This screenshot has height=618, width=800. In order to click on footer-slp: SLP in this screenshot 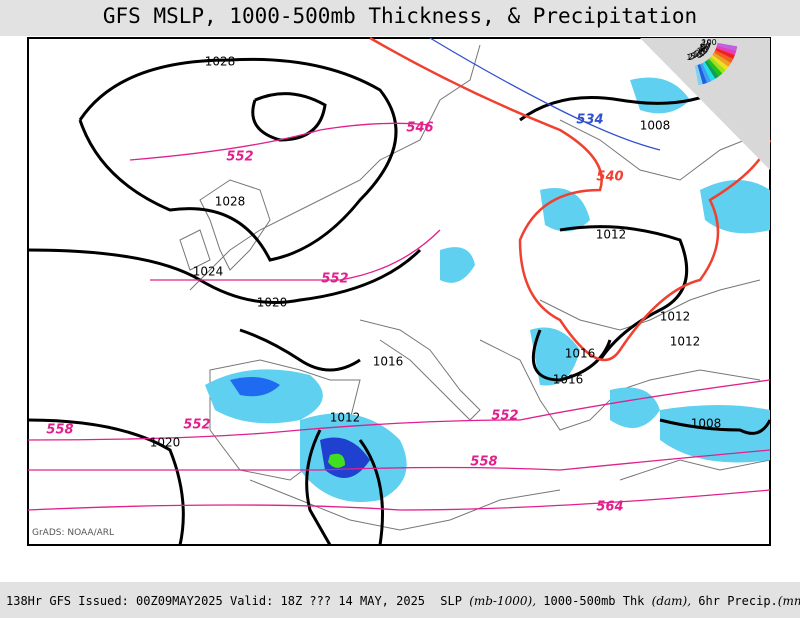, I will do `click(451, 601)`.